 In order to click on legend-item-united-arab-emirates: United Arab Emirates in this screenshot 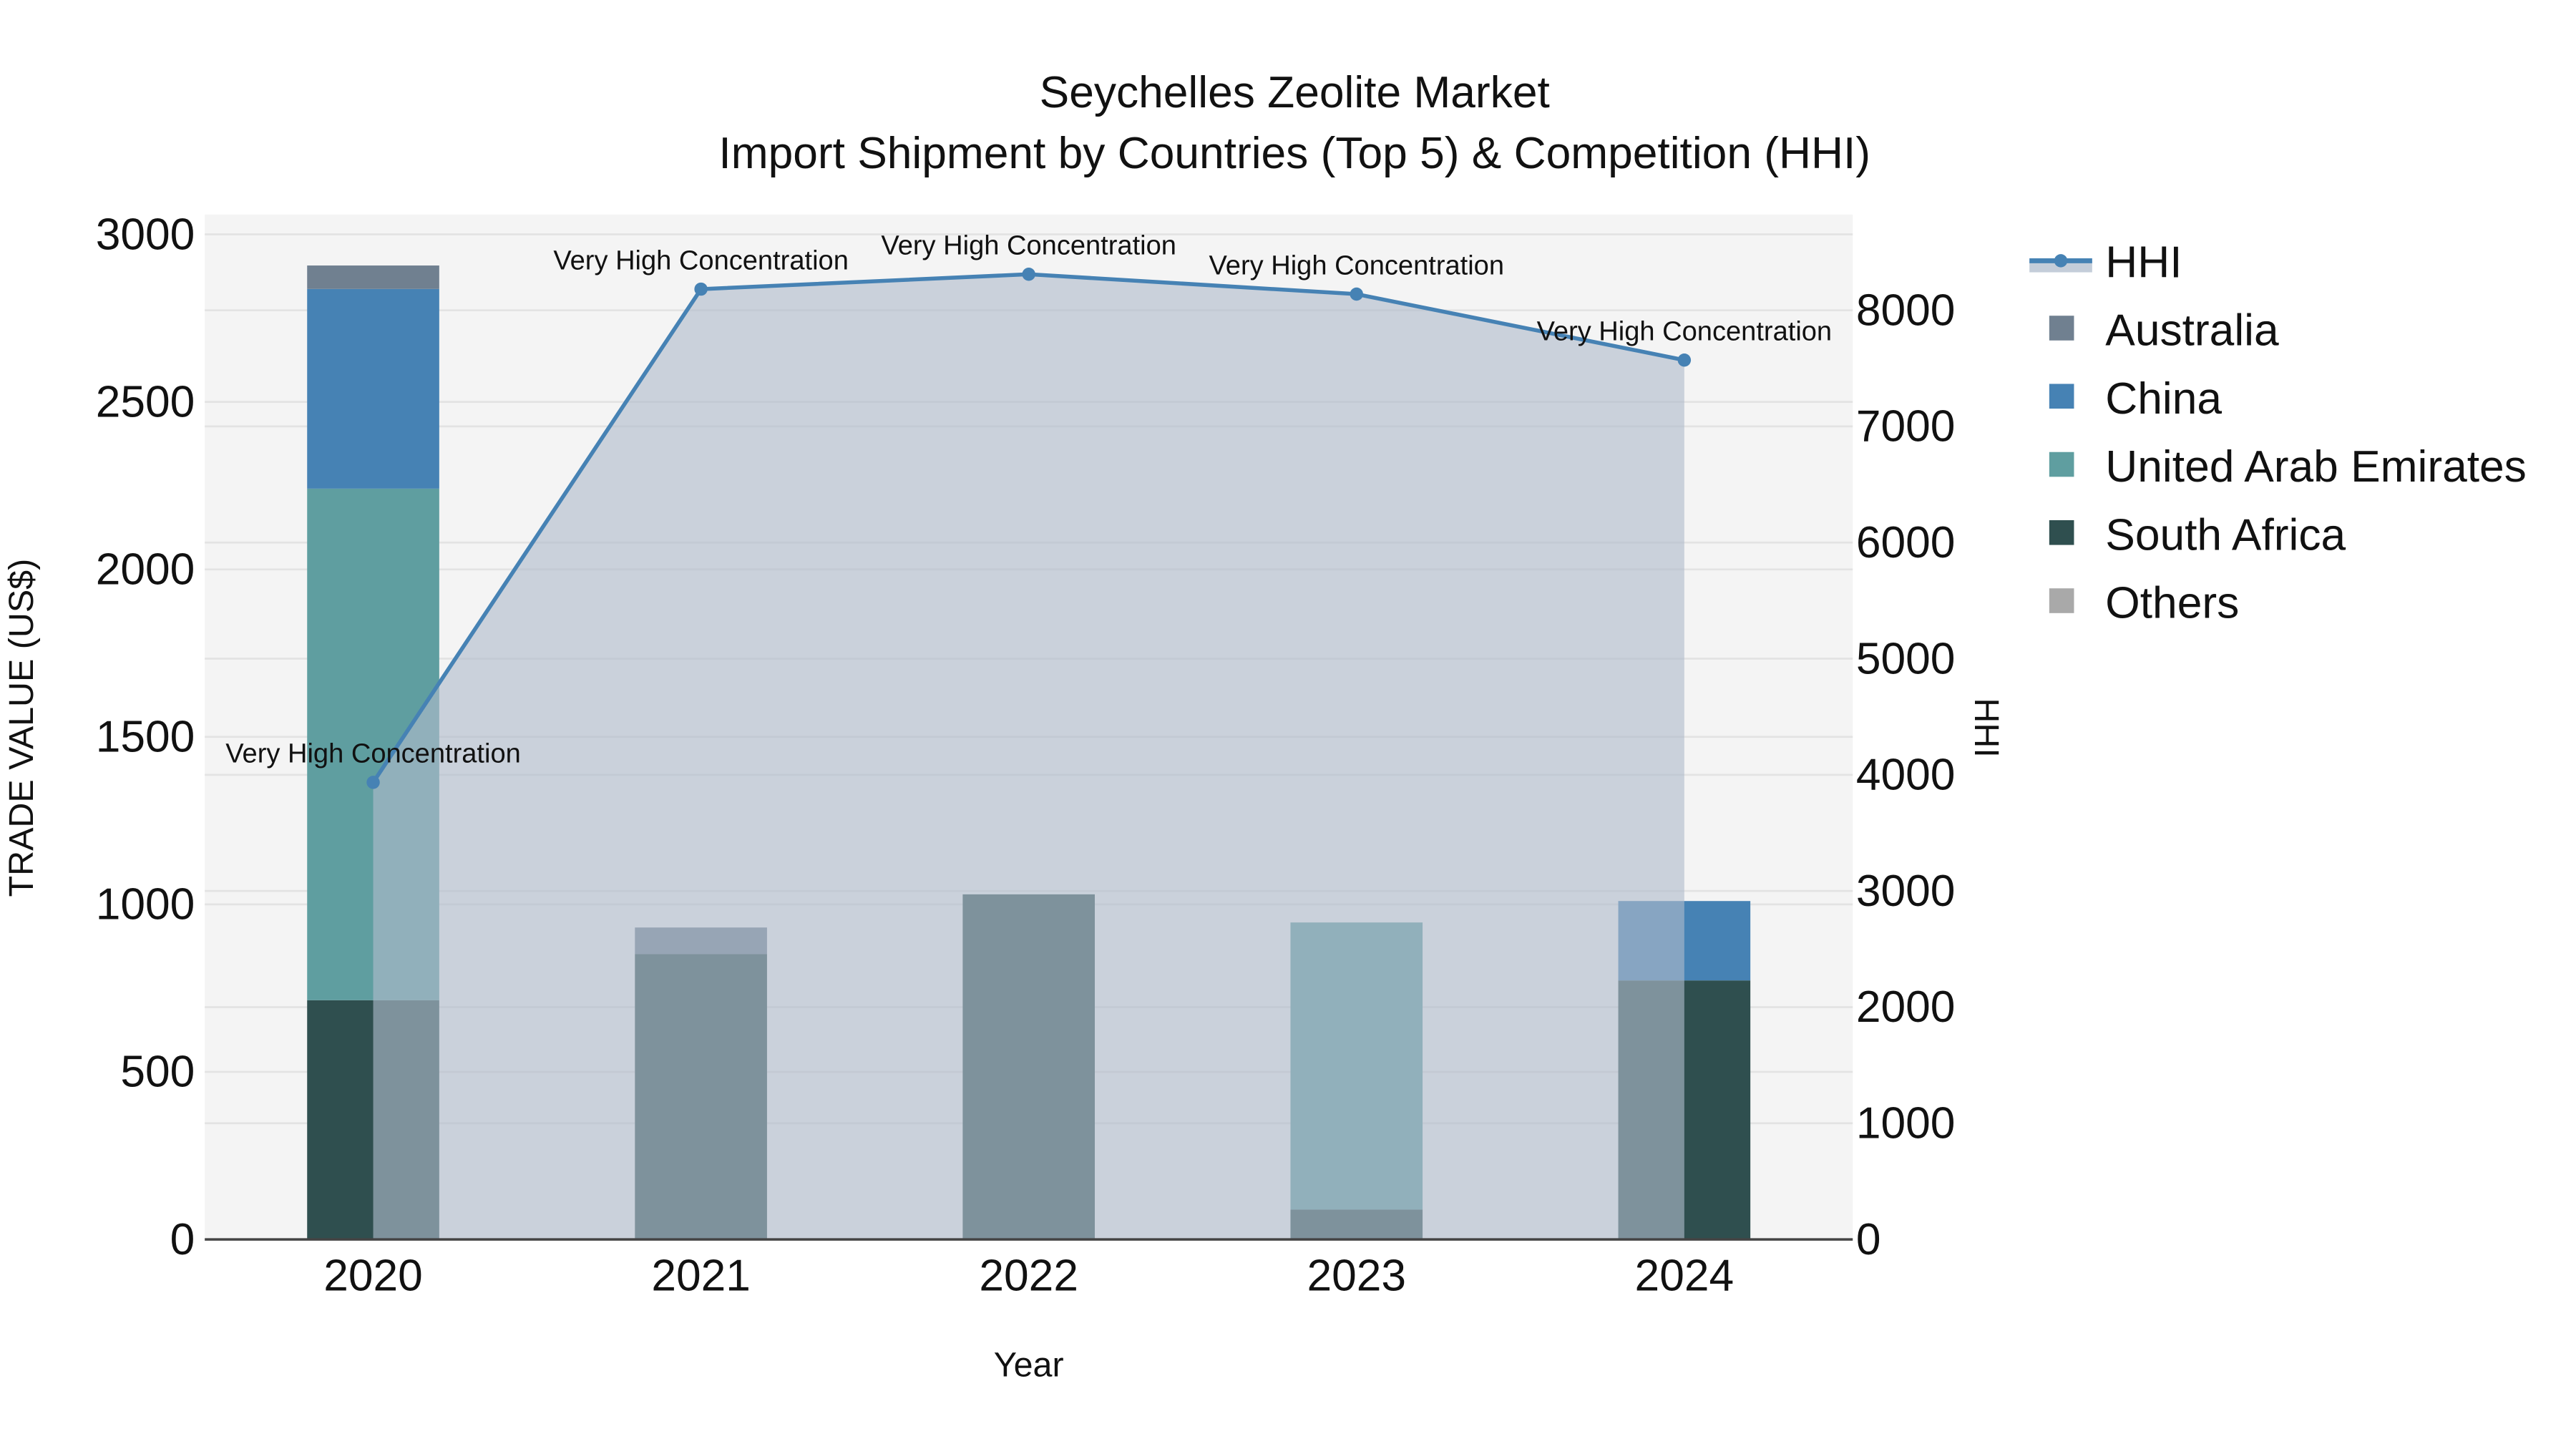, I will do `click(2288, 467)`.